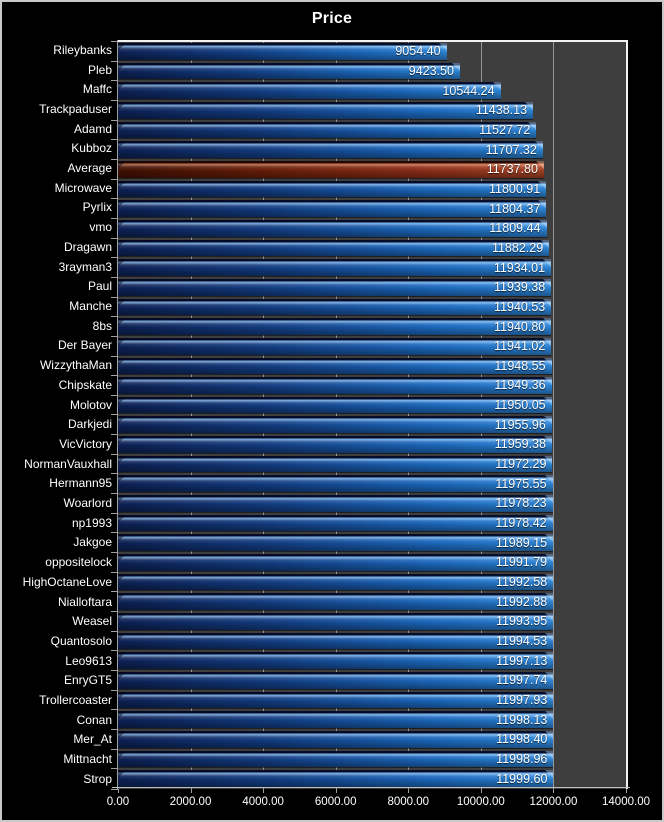  Describe the element at coordinates (521, 601) in the screenshot. I see `bar-value-label: 11992.88` at that location.